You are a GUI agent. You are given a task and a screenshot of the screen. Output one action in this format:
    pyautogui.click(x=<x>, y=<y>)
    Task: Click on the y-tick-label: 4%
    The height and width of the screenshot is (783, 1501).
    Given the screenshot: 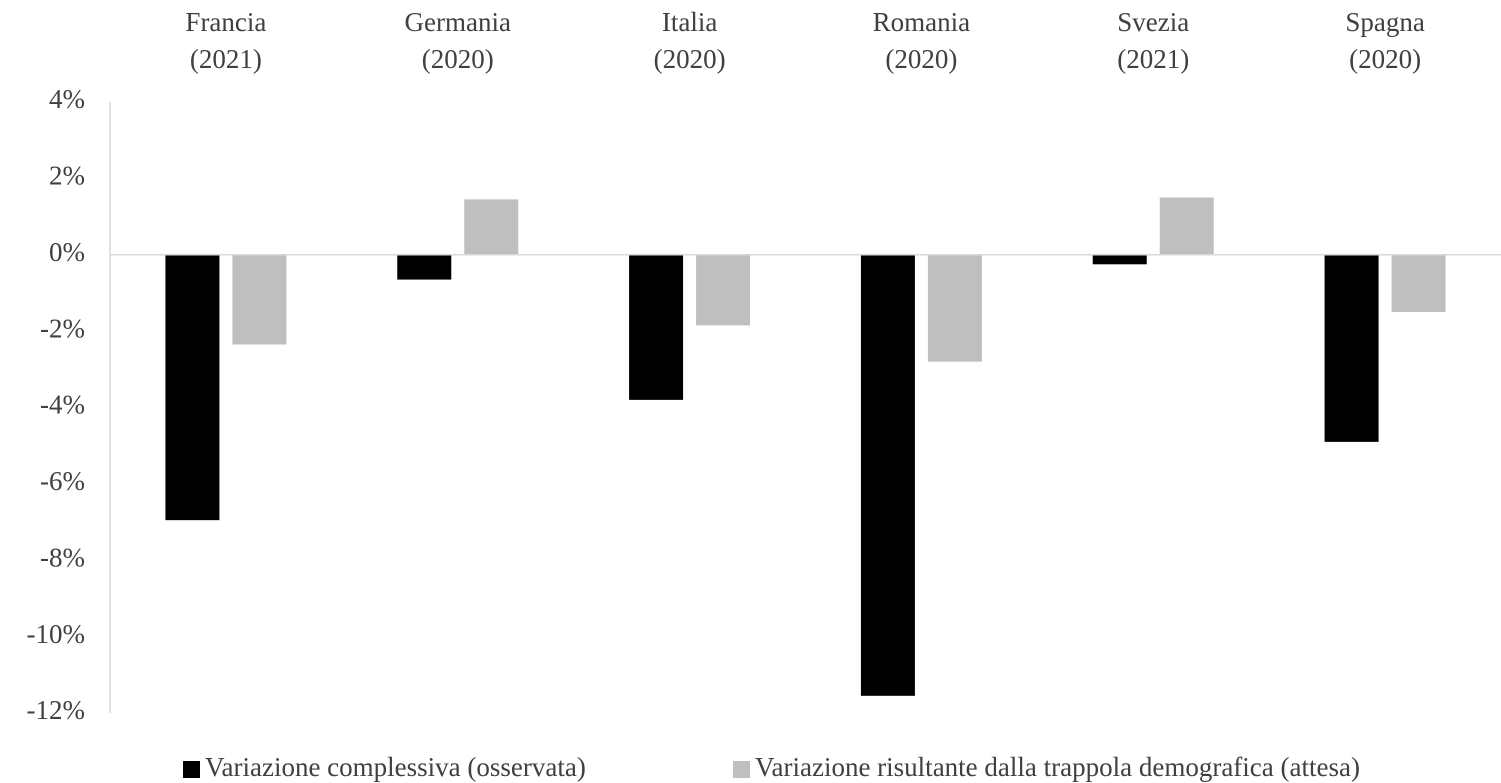 What is the action you would take?
    pyautogui.click(x=67, y=99)
    